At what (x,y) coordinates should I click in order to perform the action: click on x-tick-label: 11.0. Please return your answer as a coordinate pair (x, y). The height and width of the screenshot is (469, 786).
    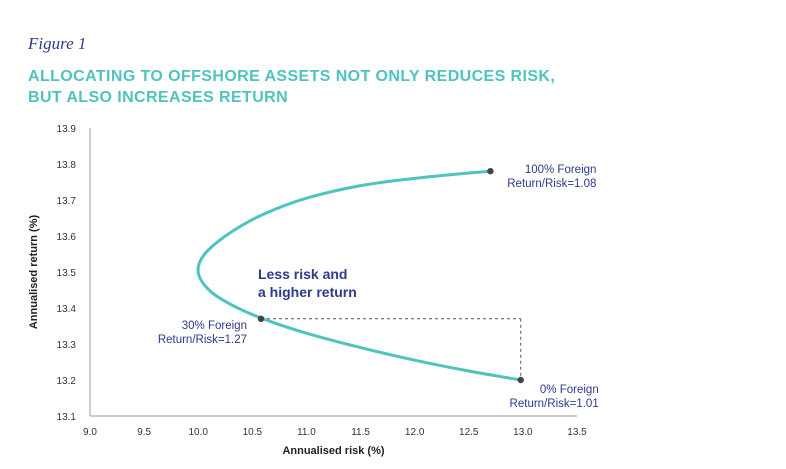
    Looking at the image, I should click on (306, 432).